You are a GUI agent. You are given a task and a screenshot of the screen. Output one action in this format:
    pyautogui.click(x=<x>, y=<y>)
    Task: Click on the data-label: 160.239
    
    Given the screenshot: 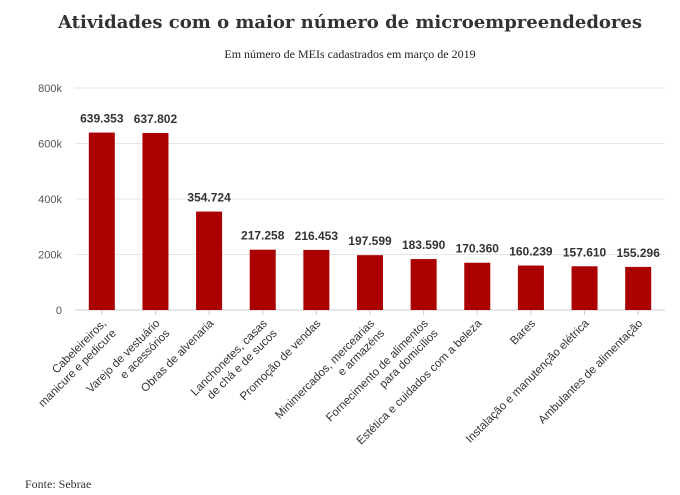 What is the action you would take?
    pyautogui.click(x=531, y=252)
    